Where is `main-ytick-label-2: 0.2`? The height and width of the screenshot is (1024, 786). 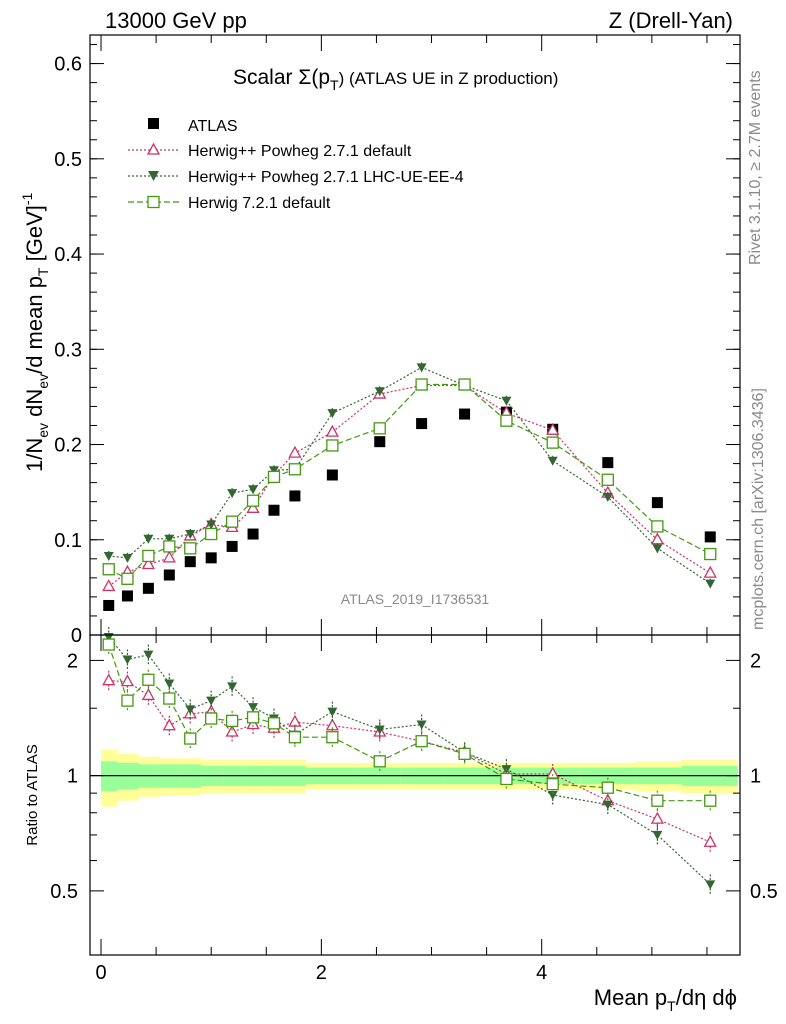
main-ytick-label-2: 0.2 is located at coordinates (68, 446).